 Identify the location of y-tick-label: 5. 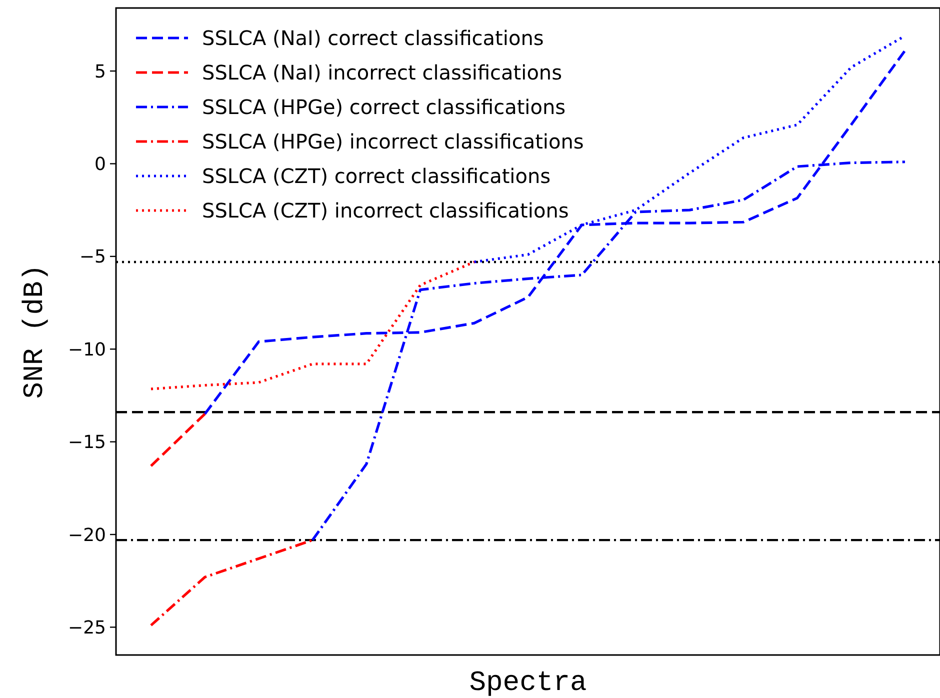
(100, 71).